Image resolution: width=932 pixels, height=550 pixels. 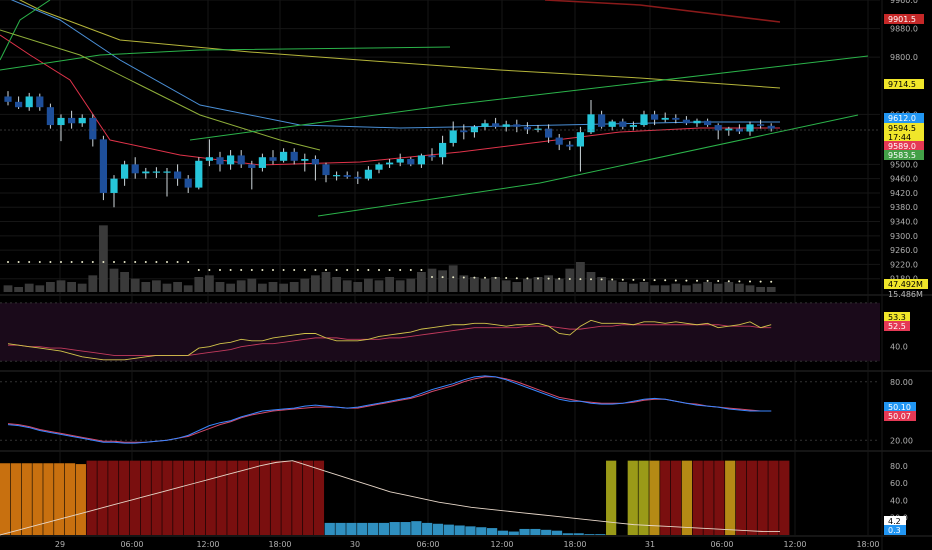 What do you see at coordinates (900, 407) in the screenshot?
I see `stoch-value-tag` at bounding box center [900, 407].